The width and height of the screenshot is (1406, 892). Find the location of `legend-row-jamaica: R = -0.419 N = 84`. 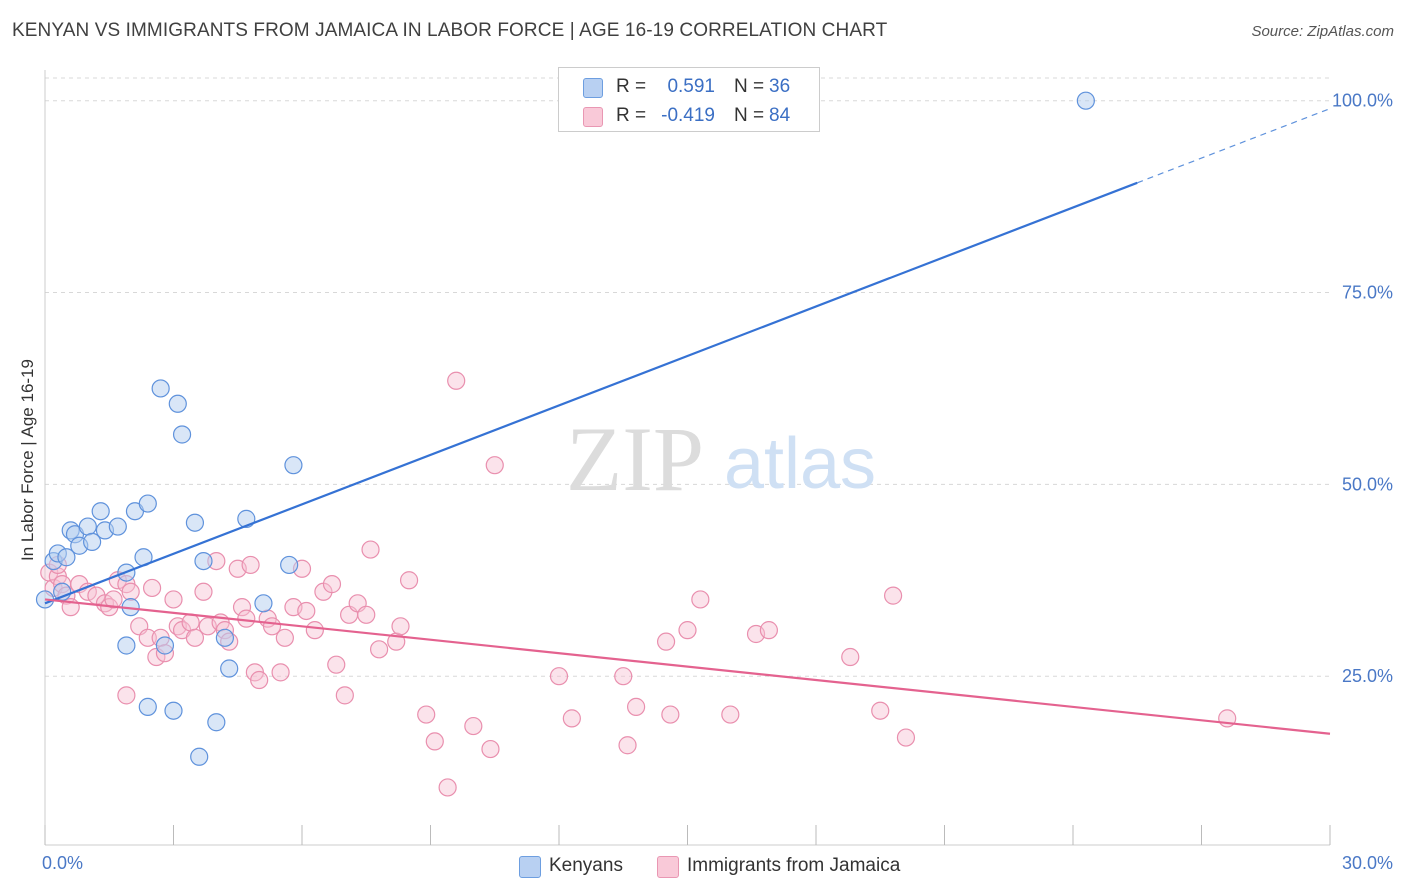

legend-row-jamaica: R = -0.419 N = 84 is located at coordinates (689, 116).